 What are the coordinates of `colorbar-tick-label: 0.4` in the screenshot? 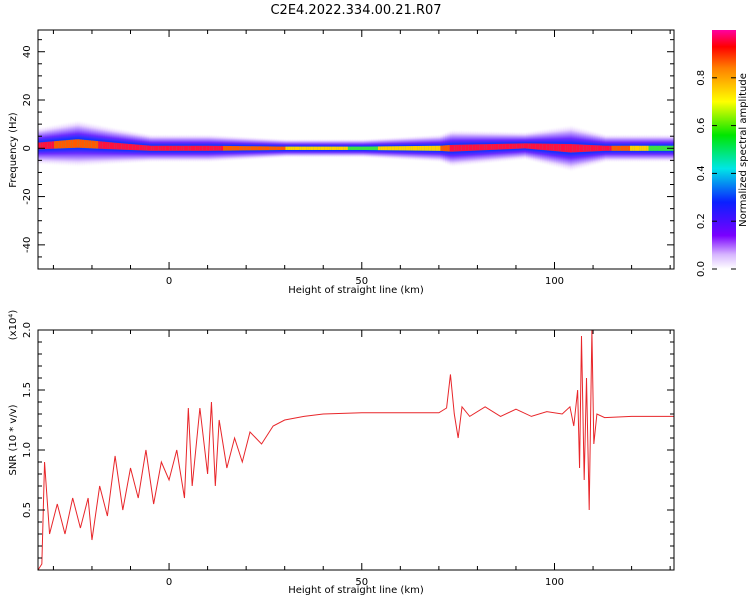 It's located at (701, 173).